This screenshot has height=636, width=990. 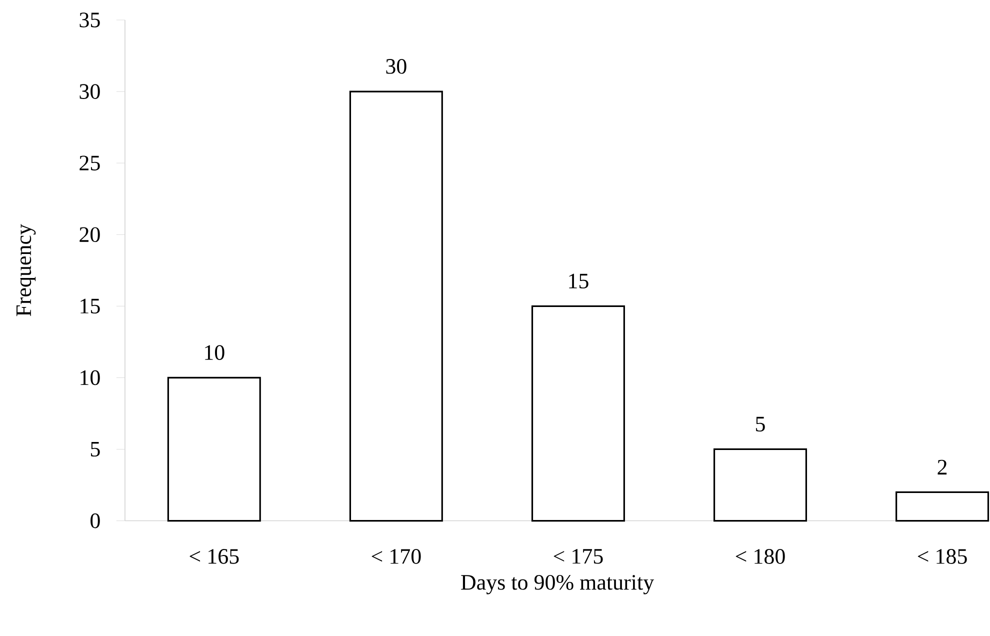 I want to click on x-tick-label: < 170, so click(x=396, y=556).